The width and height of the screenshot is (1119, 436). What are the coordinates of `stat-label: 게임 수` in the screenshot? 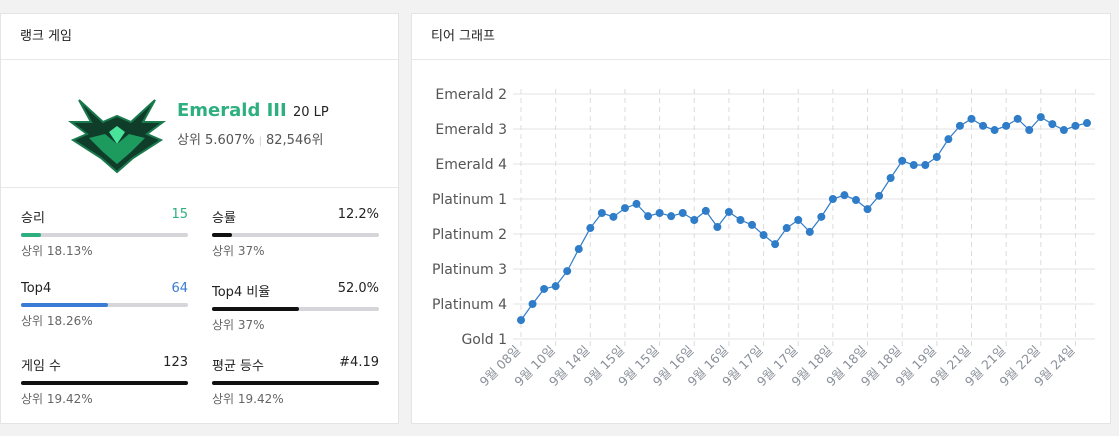 It's located at (41, 366).